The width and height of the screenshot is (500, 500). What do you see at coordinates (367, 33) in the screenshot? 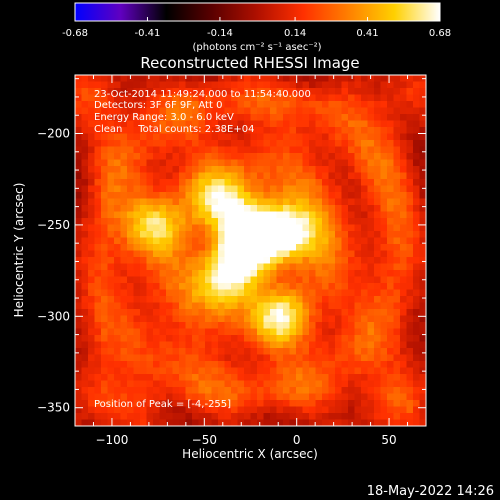
I see `colorbar-tick-label: 0.41` at bounding box center [367, 33].